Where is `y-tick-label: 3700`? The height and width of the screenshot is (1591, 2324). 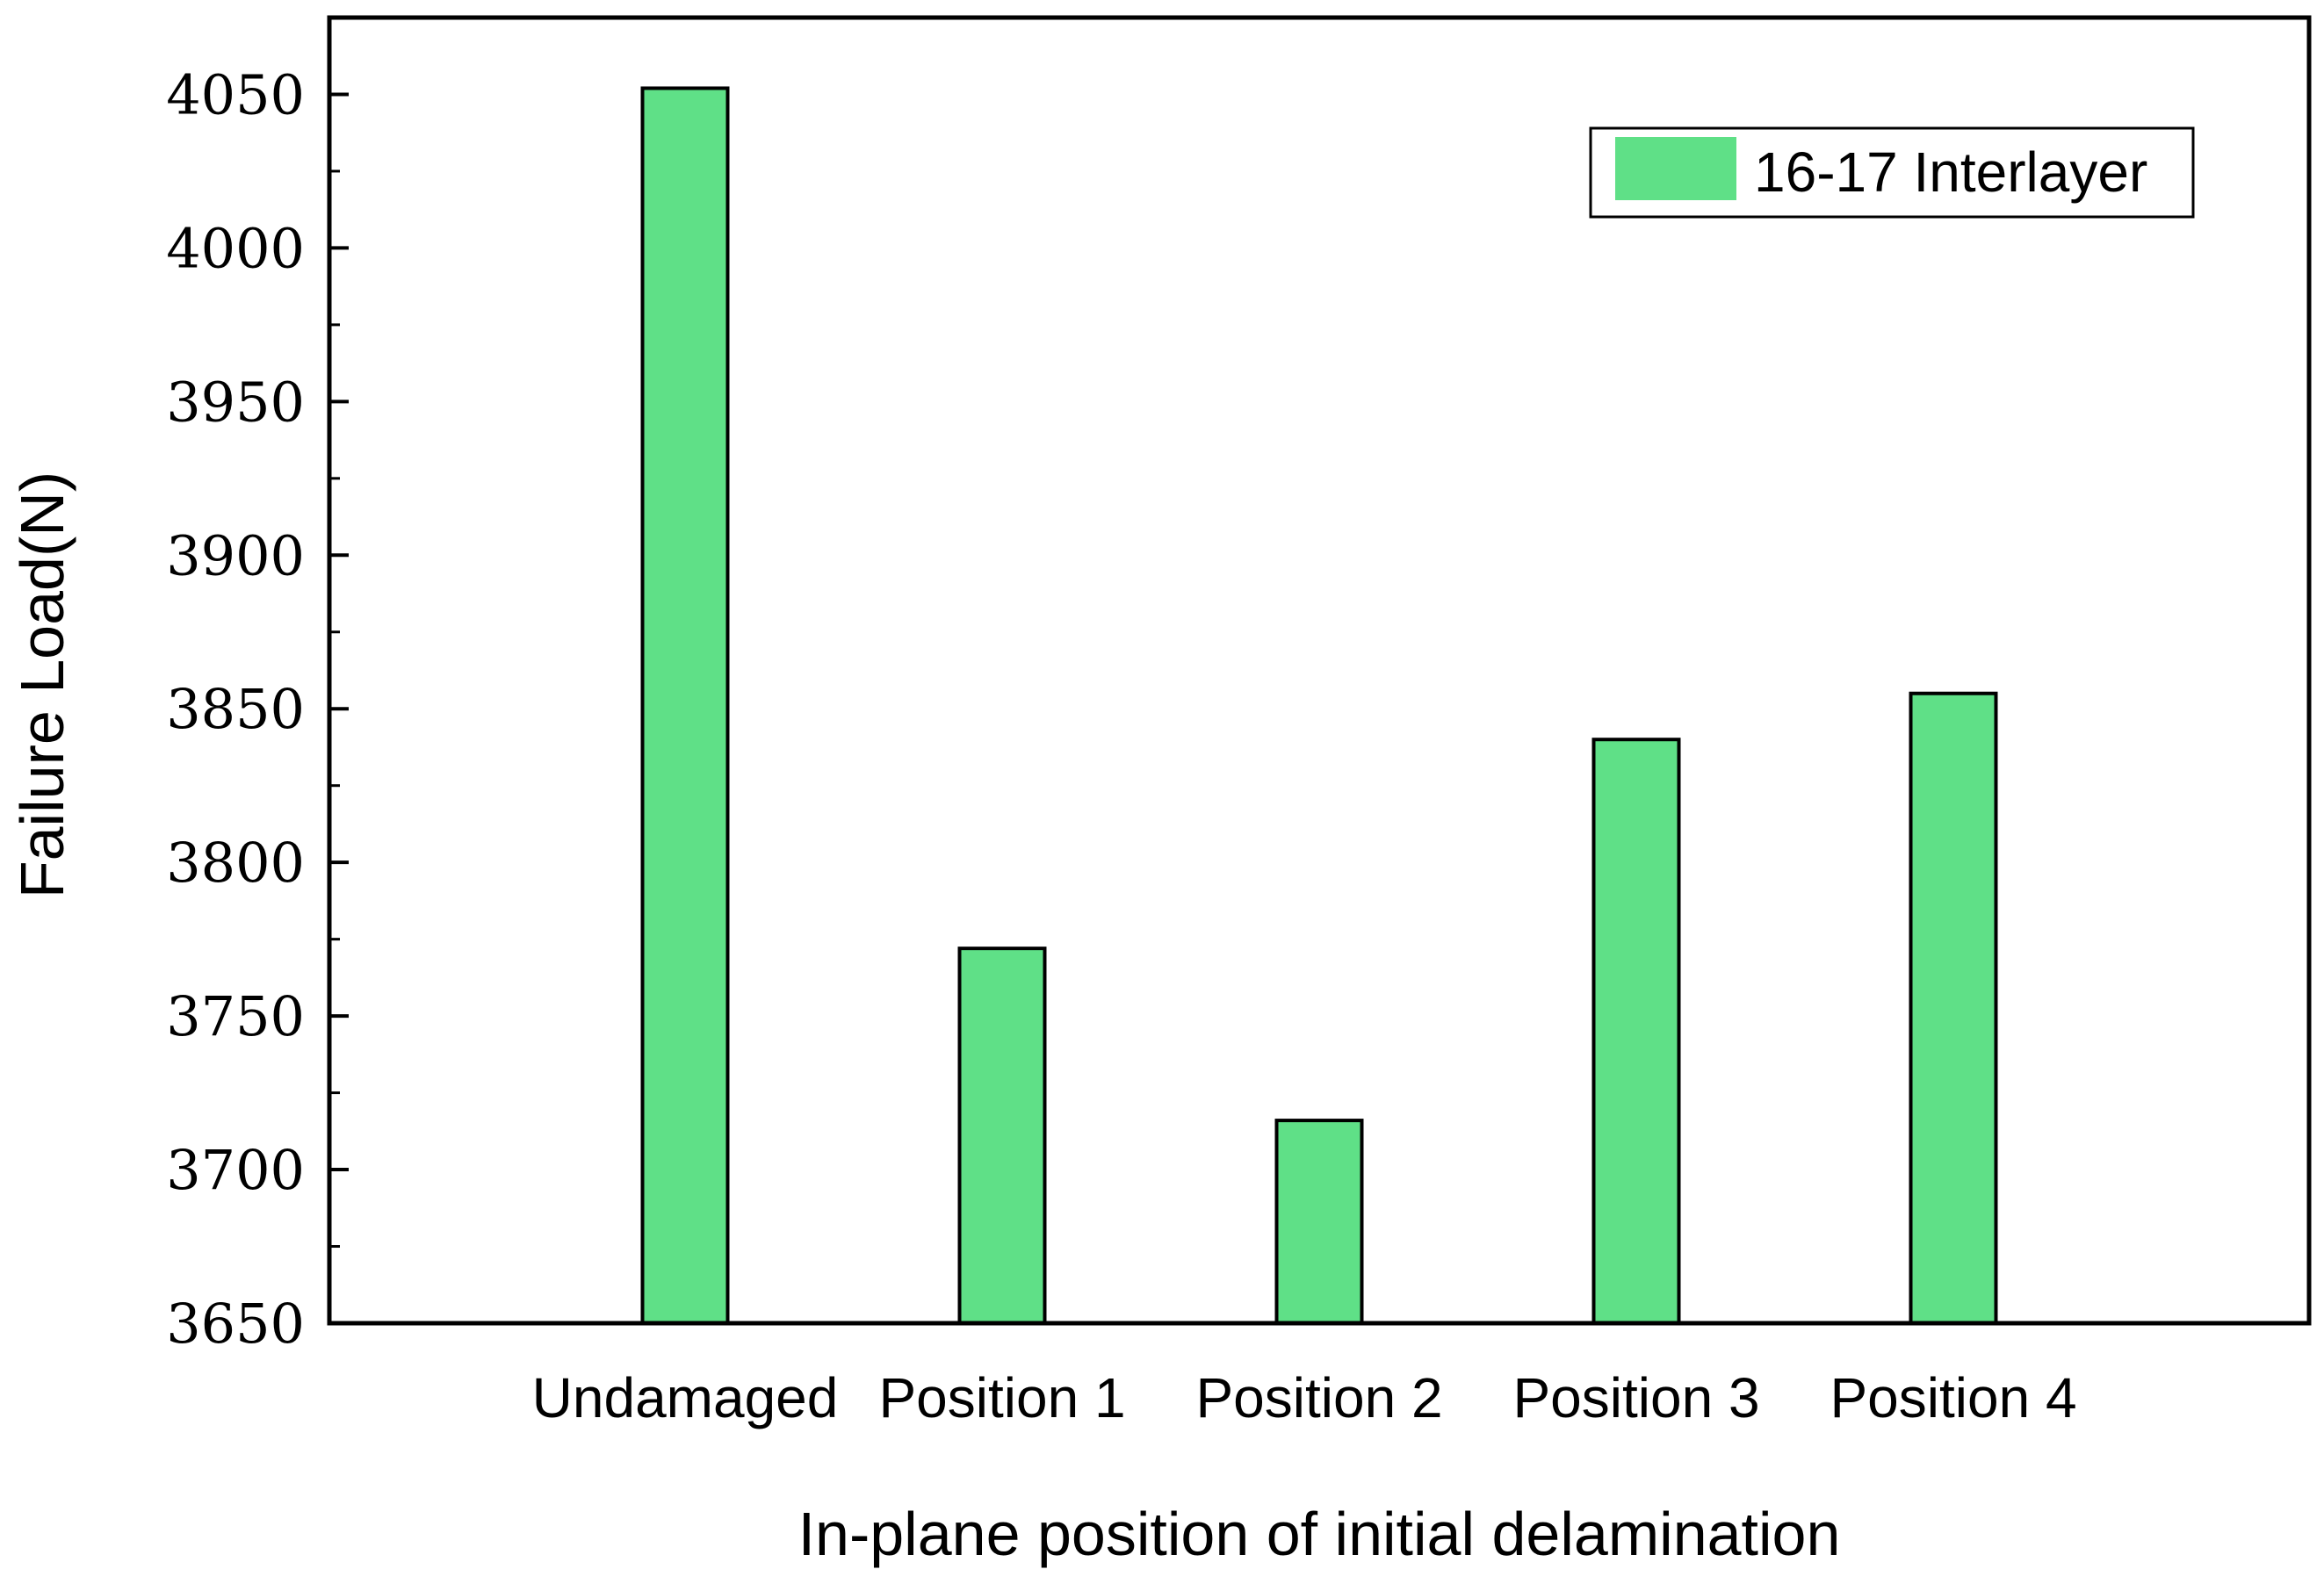
y-tick-label: 3700 is located at coordinates (235, 1170).